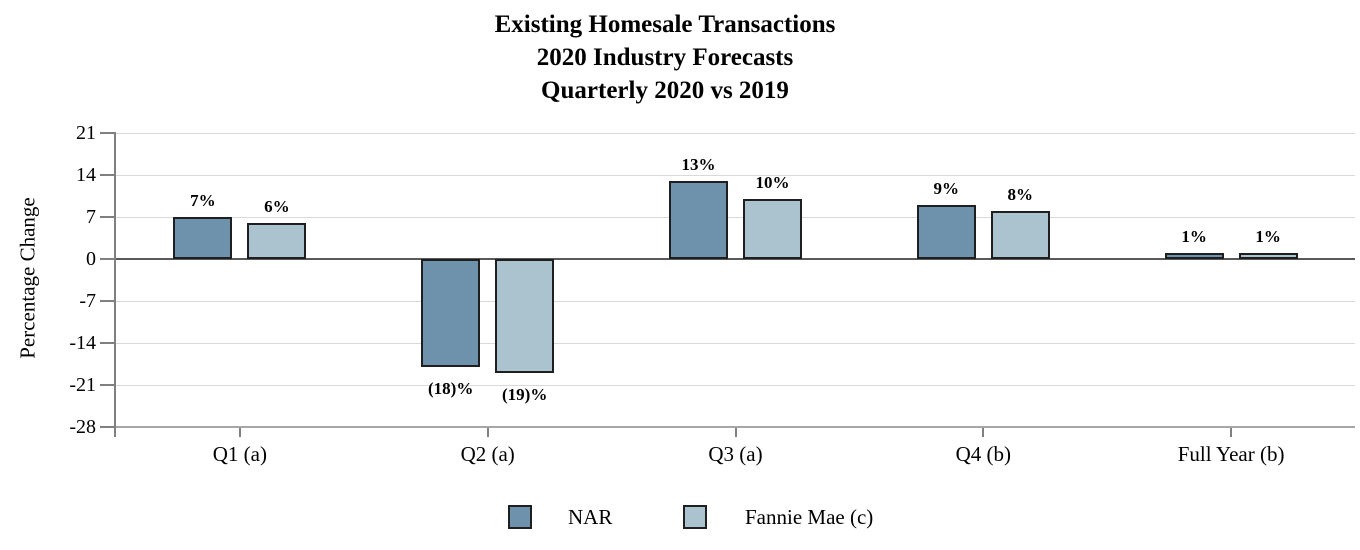 The width and height of the screenshot is (1360, 550). Describe the element at coordinates (108, 385) in the screenshot. I see `y-tick--21` at that location.